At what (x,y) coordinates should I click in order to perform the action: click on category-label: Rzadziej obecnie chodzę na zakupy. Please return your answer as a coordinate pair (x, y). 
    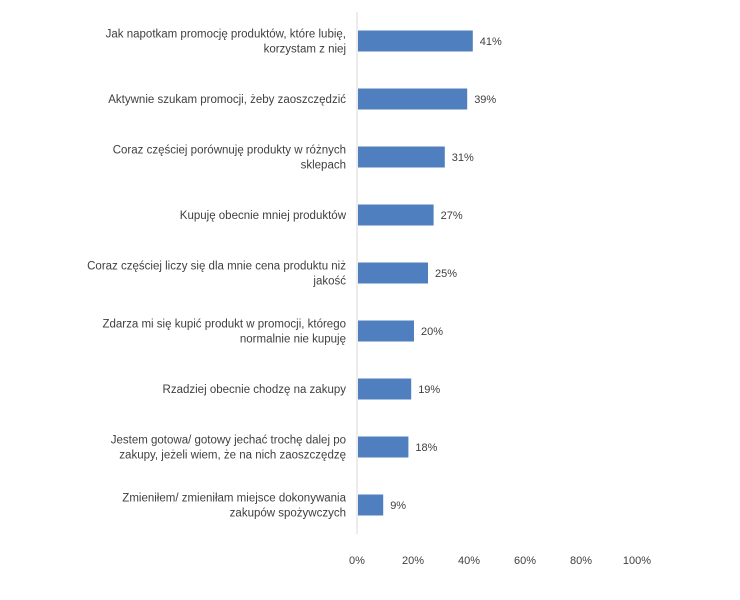
    Looking at the image, I should click on (255, 390).